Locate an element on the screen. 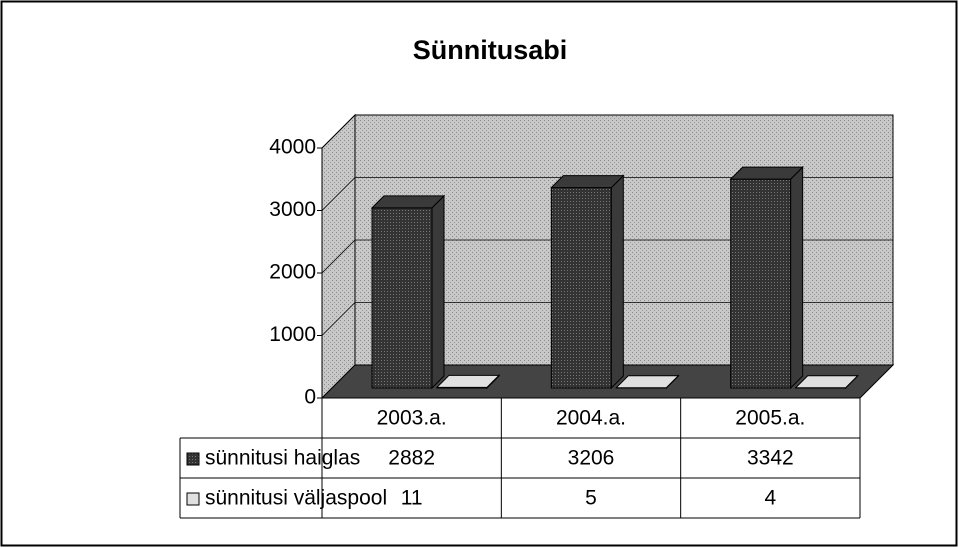  table-value: 4 is located at coordinates (770, 498).